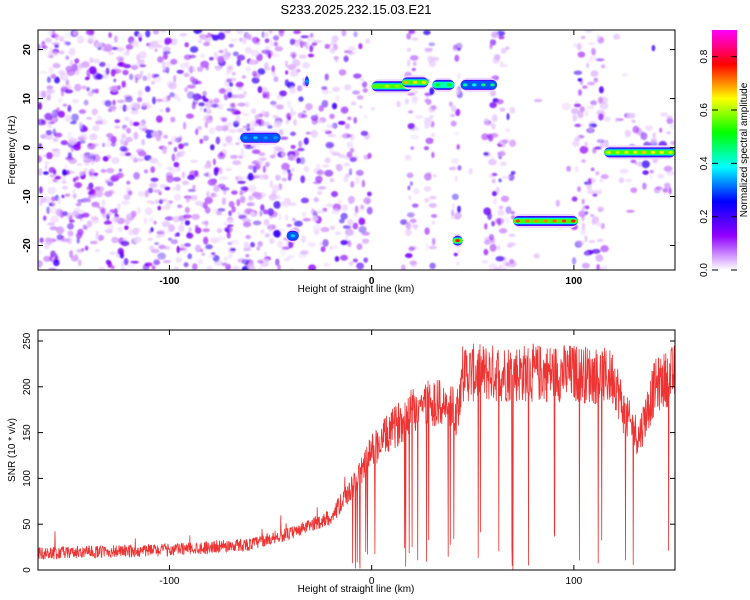  What do you see at coordinates (27, 196) in the screenshot?
I see `y-tick-label: -10` at bounding box center [27, 196].